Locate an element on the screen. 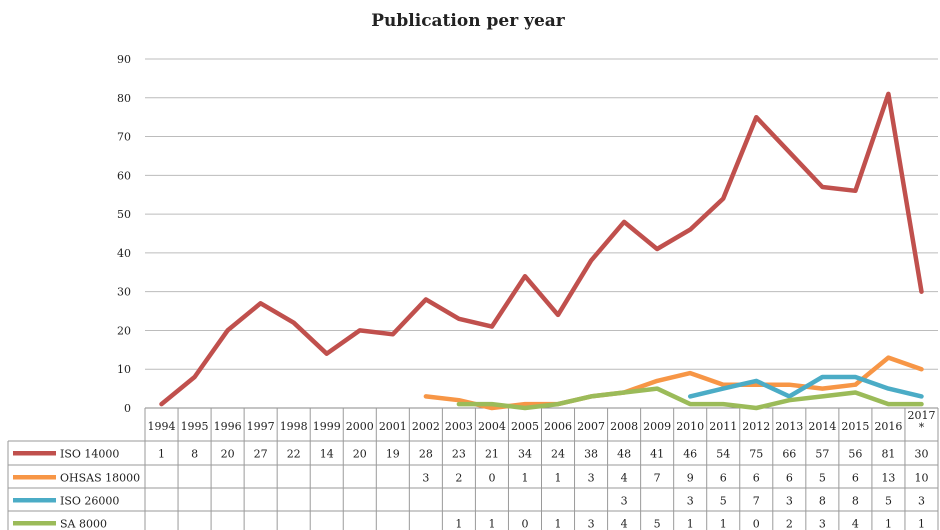 The image size is (940, 530). x-tick-label: 2017 is located at coordinates (921, 415).